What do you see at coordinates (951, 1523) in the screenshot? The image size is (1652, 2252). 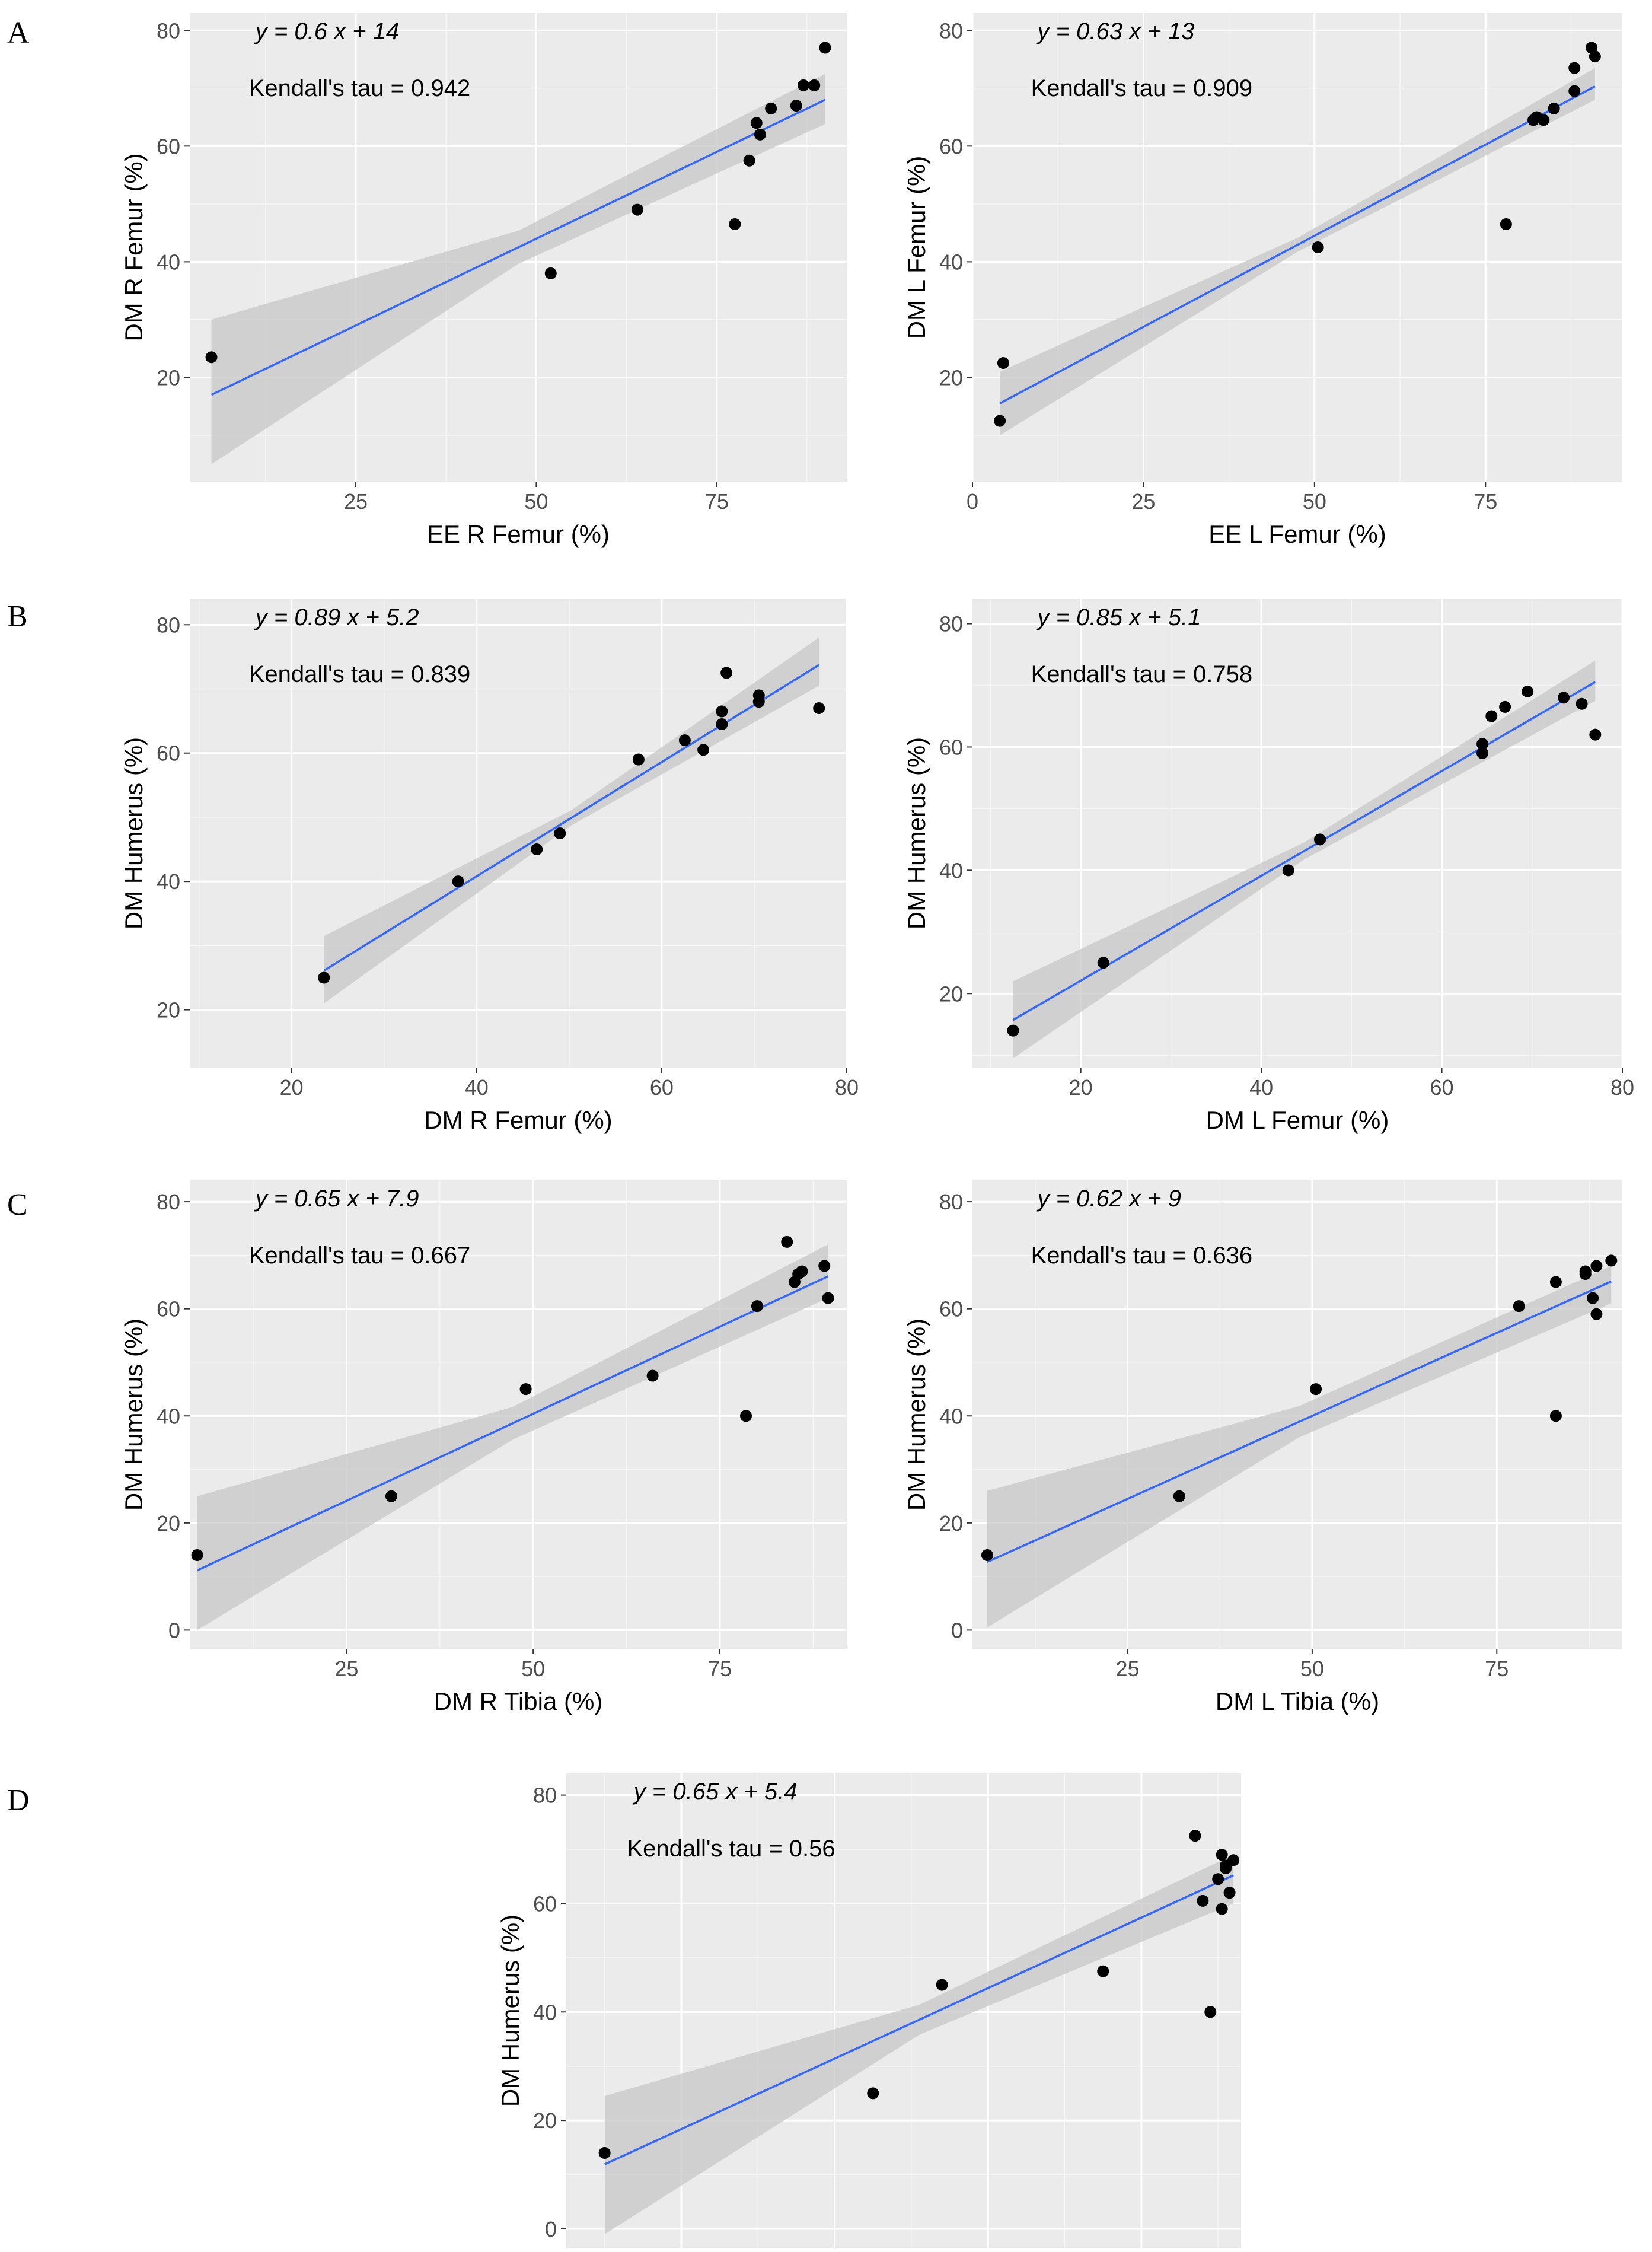 I see `chart-6-y-tick-label: 20` at bounding box center [951, 1523].